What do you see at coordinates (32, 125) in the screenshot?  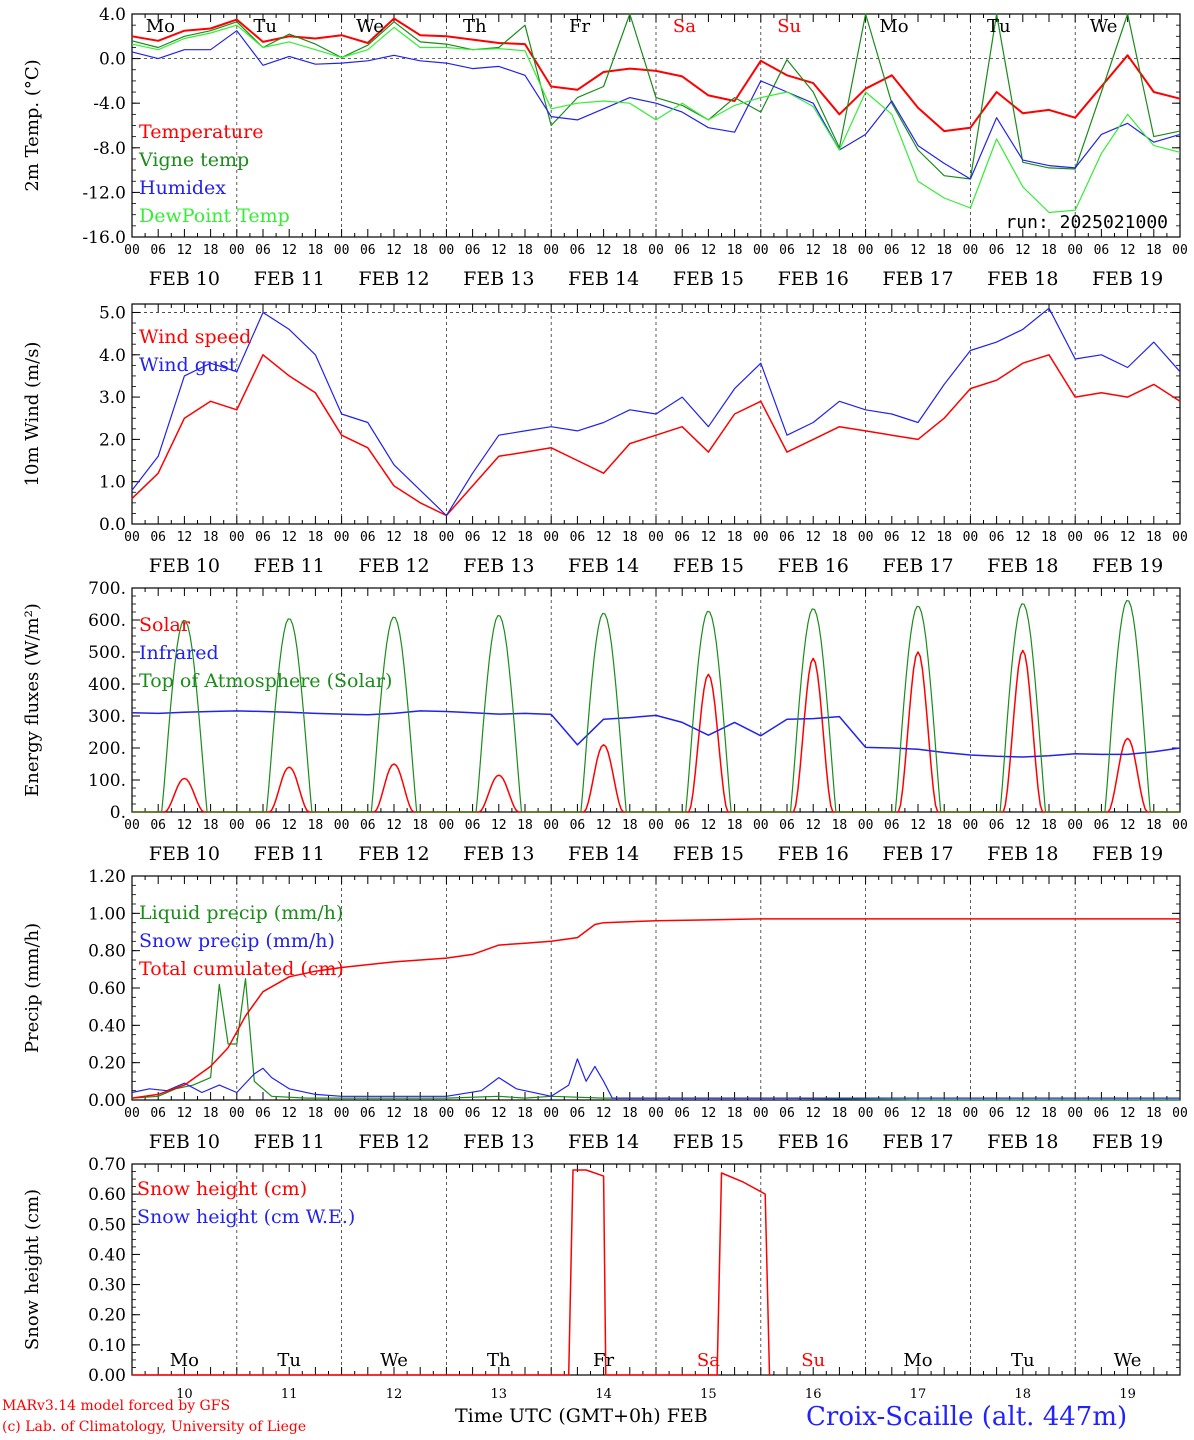 I see `y-axis-label: 2m Temp. (°C)` at bounding box center [32, 125].